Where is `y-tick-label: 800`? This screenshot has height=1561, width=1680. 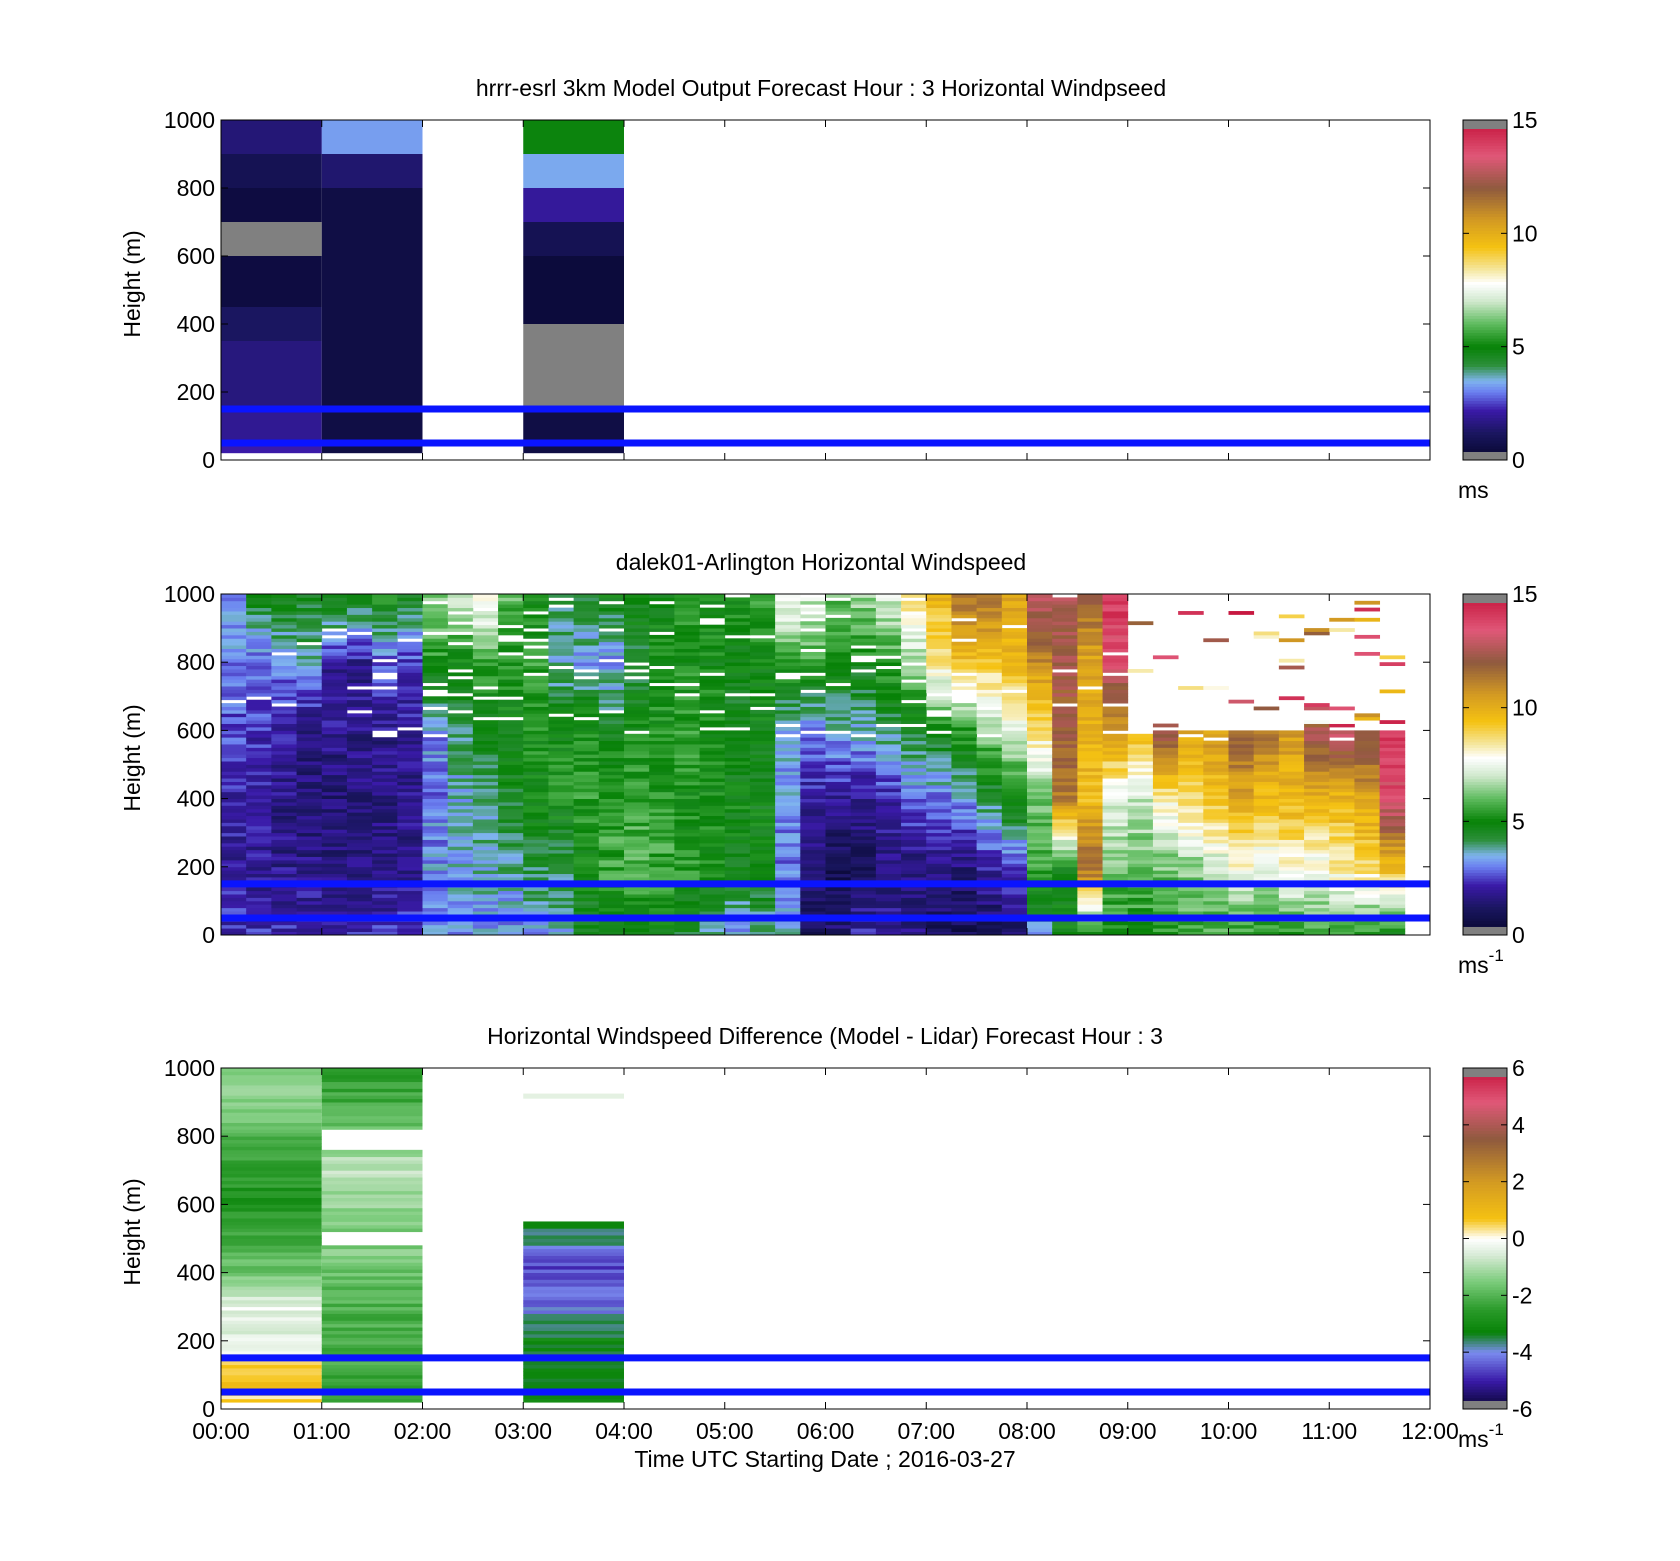
y-tick-label: 800 is located at coordinates (196, 662).